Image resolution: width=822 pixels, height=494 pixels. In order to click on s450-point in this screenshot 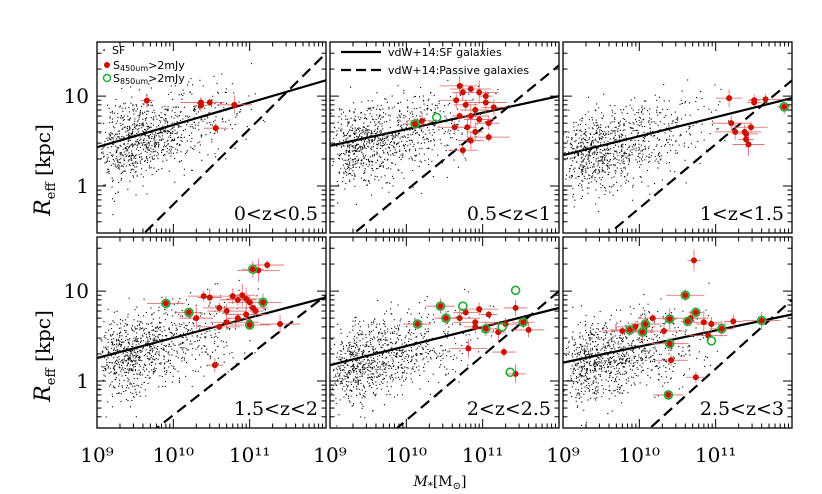, I will do `click(470, 88)`.